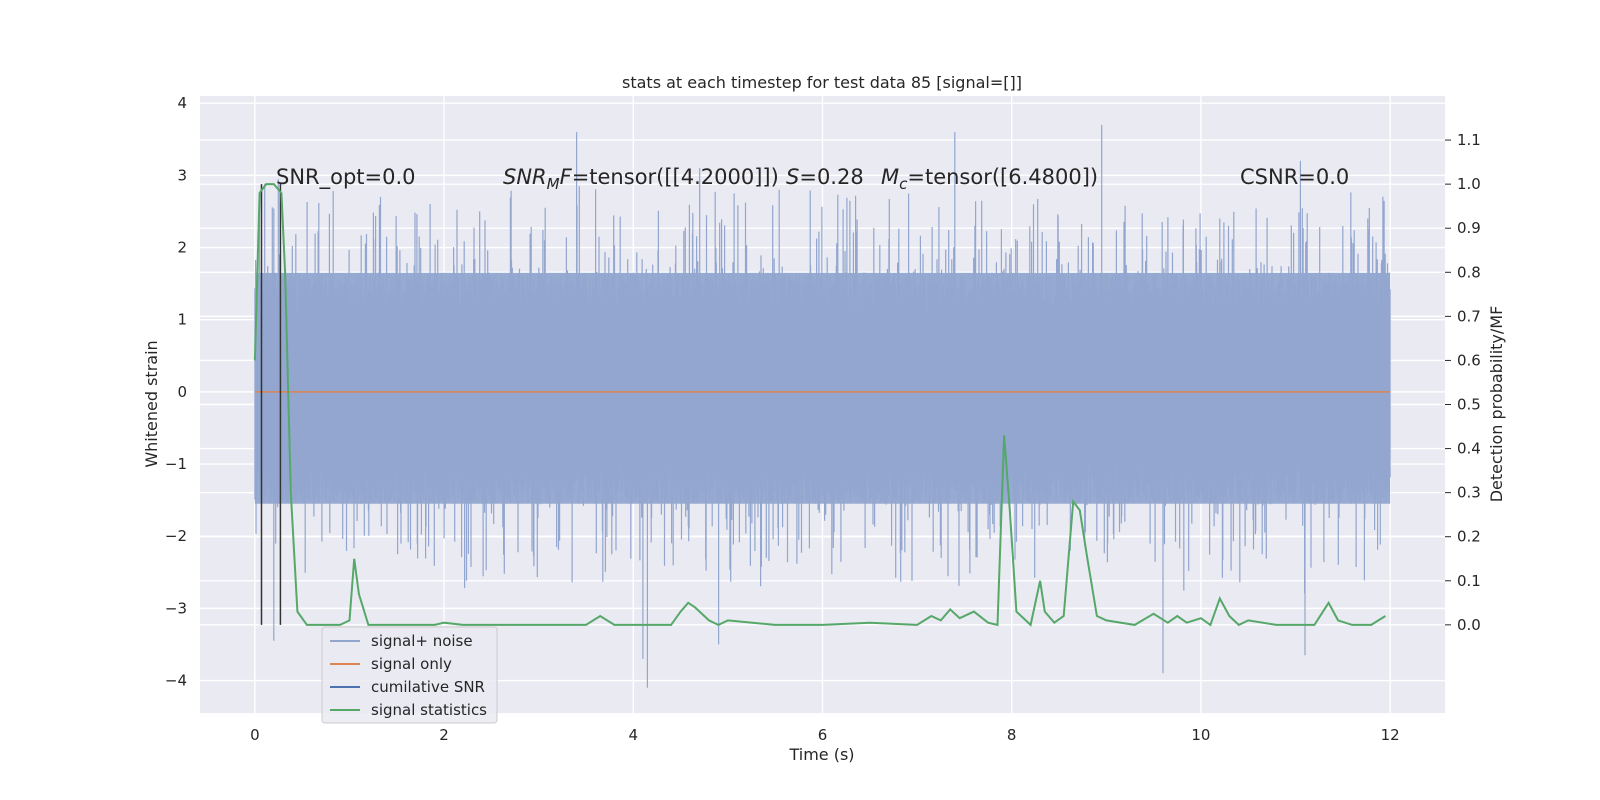 This screenshot has height=800, width=1600. Describe the element at coordinates (176, 536) in the screenshot. I see `left-y-tick-label: −2` at that location.